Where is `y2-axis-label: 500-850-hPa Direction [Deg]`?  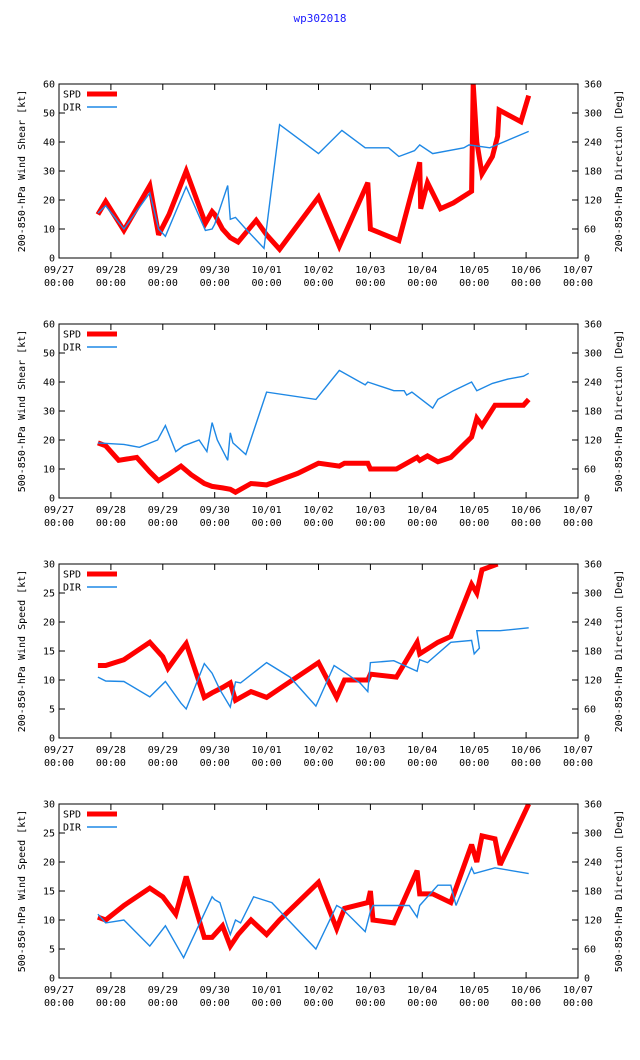 y2-axis-label: 500-850-hPa Direction [Deg] is located at coordinates (619, 411).